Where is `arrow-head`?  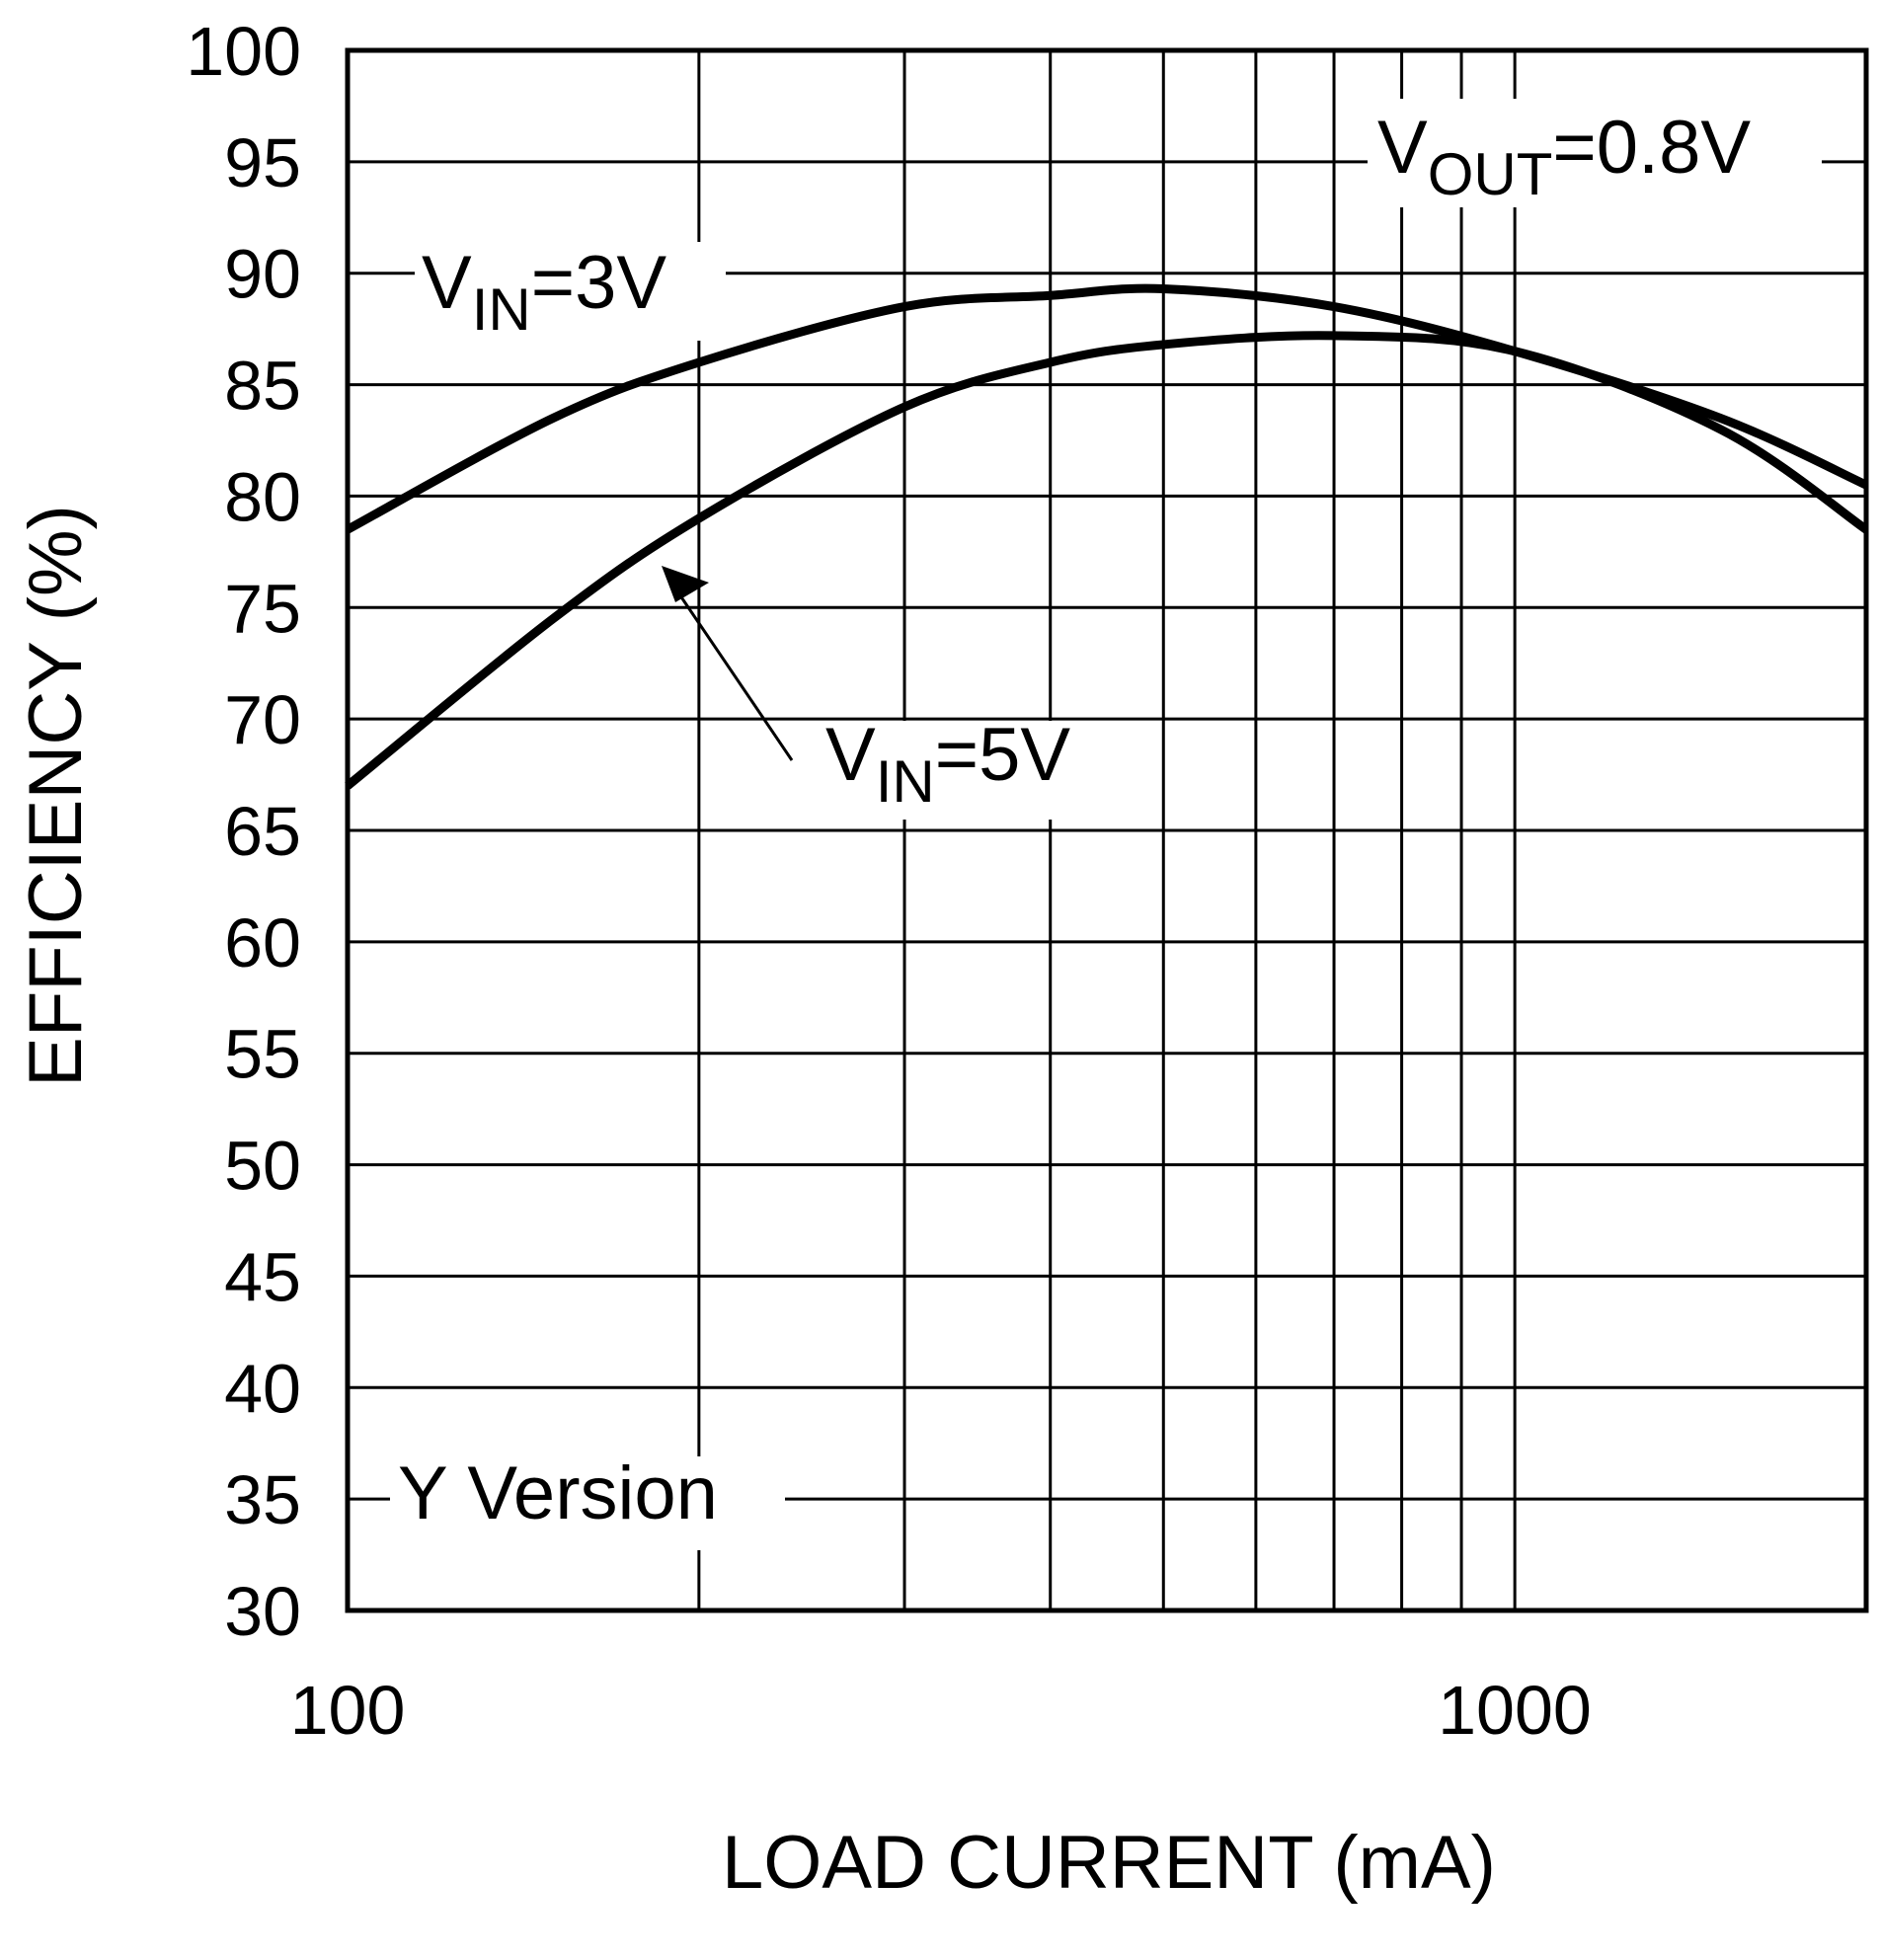
arrow-head is located at coordinates (685, 584).